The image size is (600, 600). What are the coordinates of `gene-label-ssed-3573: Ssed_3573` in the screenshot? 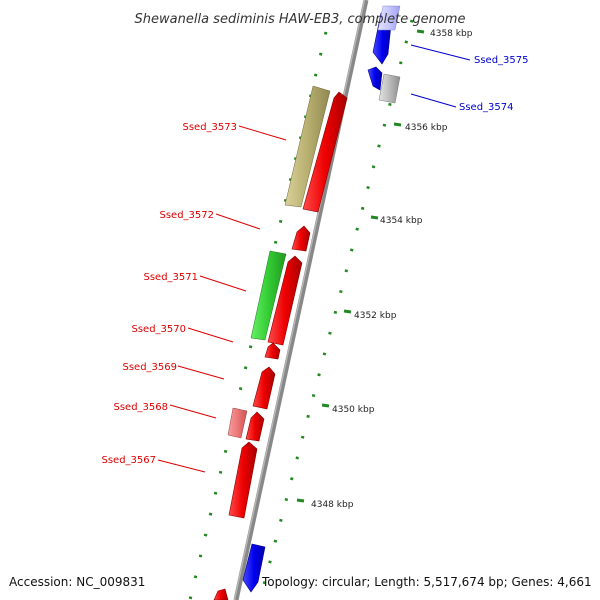 It's located at (209, 127).